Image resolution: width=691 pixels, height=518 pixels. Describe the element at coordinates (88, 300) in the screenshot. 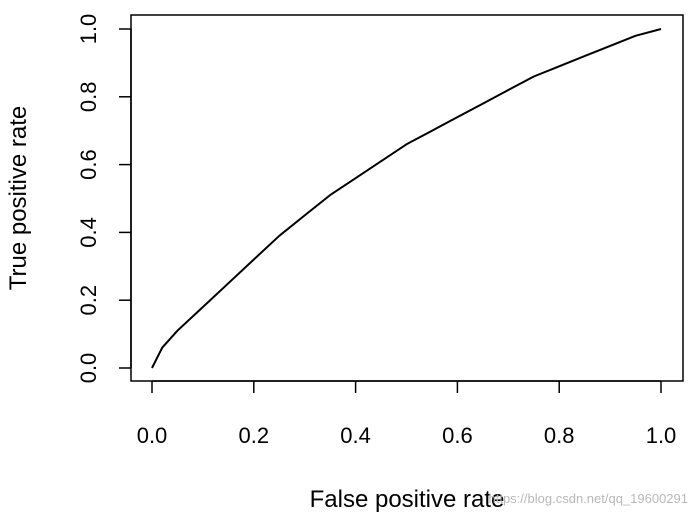

I see `y-tick-label: 0.2` at that location.